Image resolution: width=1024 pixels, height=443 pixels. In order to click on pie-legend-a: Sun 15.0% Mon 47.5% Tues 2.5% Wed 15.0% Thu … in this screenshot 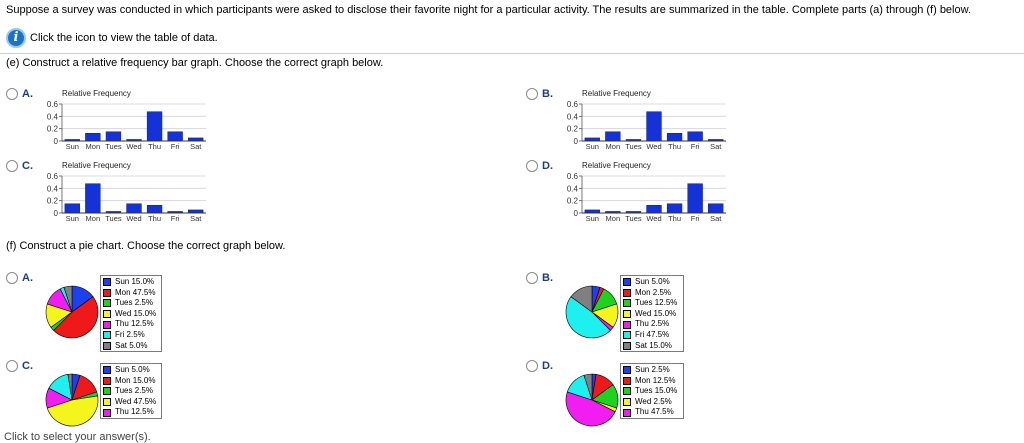, I will do `click(131, 314)`.